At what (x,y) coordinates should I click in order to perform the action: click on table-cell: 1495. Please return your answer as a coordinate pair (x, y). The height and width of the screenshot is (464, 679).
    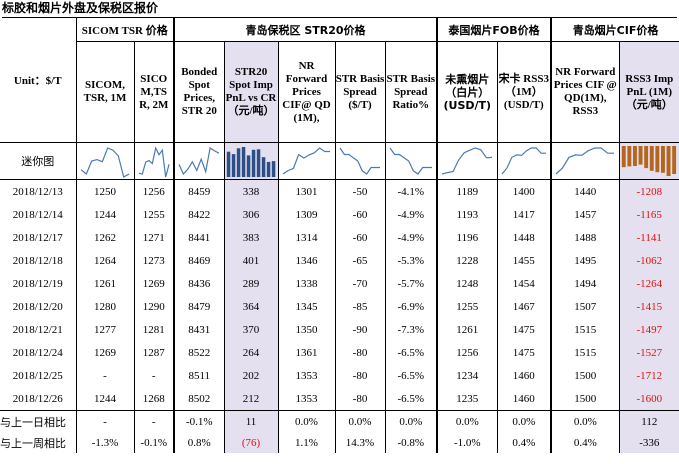
    Looking at the image, I should click on (585, 260).